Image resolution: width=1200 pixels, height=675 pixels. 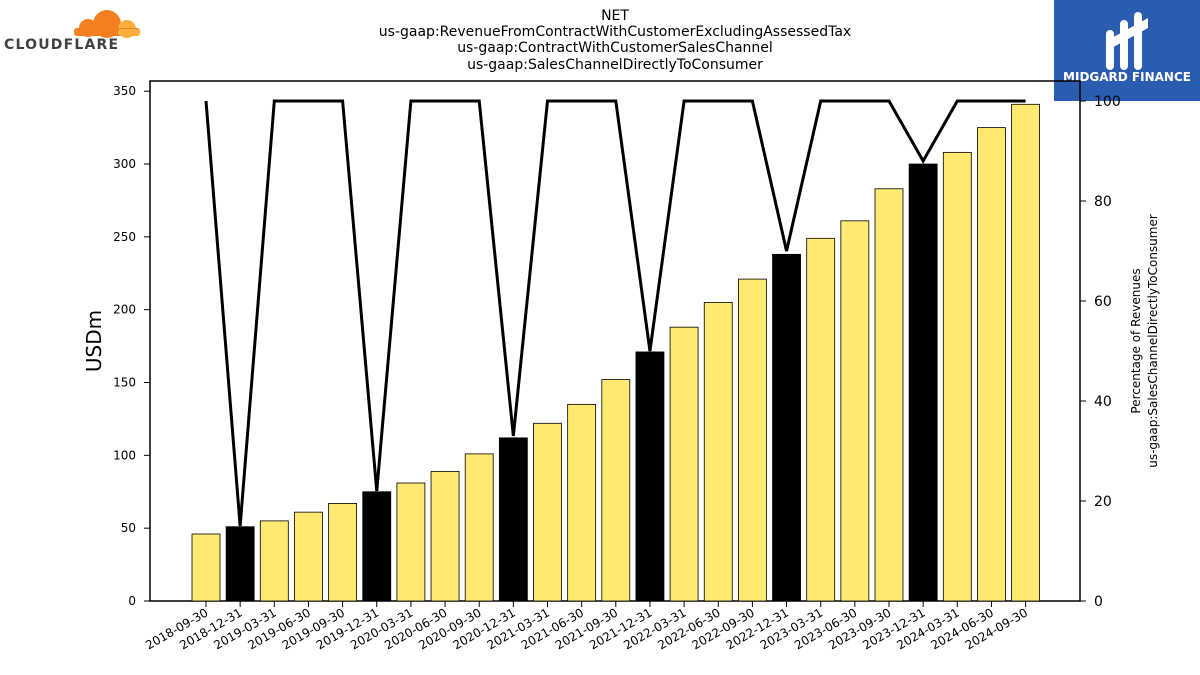 What do you see at coordinates (124, 310) in the screenshot?
I see `y-tick-label-200: 200` at bounding box center [124, 310].